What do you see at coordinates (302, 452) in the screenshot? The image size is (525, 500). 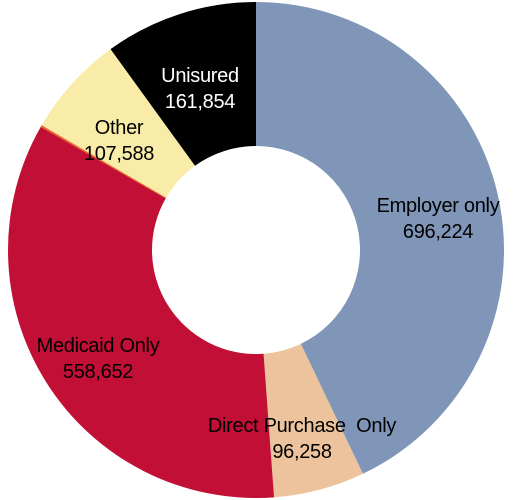 I see `slice-value-label: 96,258` at bounding box center [302, 452].